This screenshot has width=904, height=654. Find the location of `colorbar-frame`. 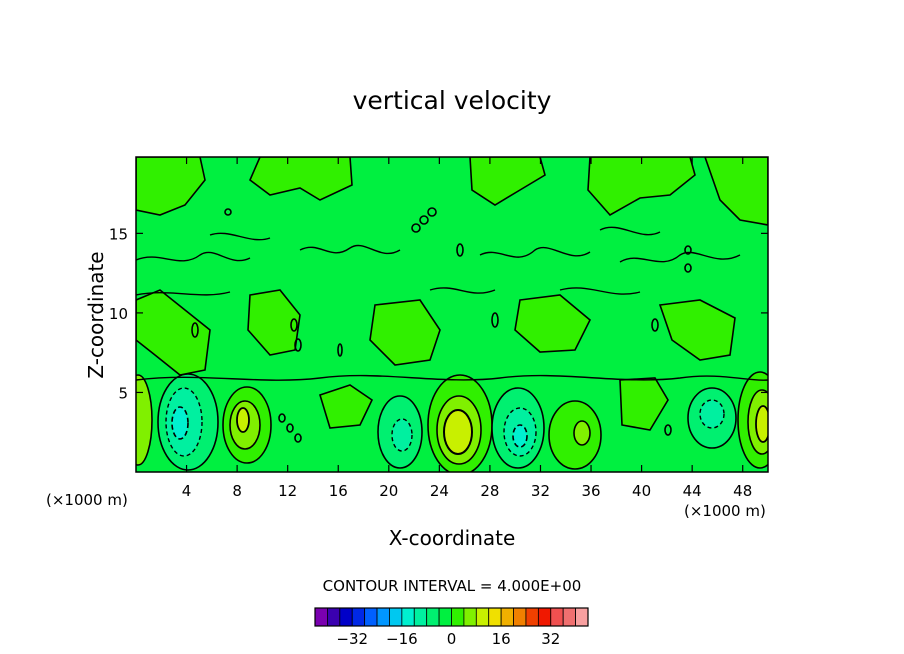

colorbar-frame is located at coordinates (451, 617).